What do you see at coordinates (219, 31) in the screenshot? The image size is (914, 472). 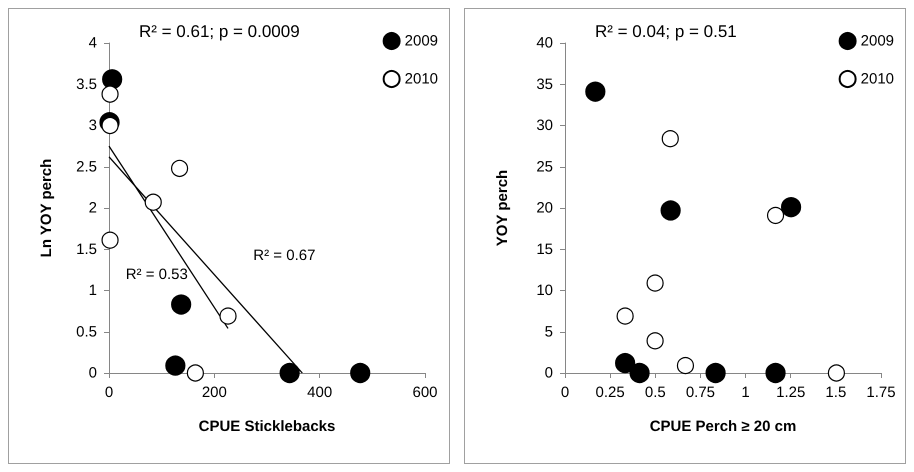 I see `text: R² = 0.61; p = 0.0009` at bounding box center [219, 31].